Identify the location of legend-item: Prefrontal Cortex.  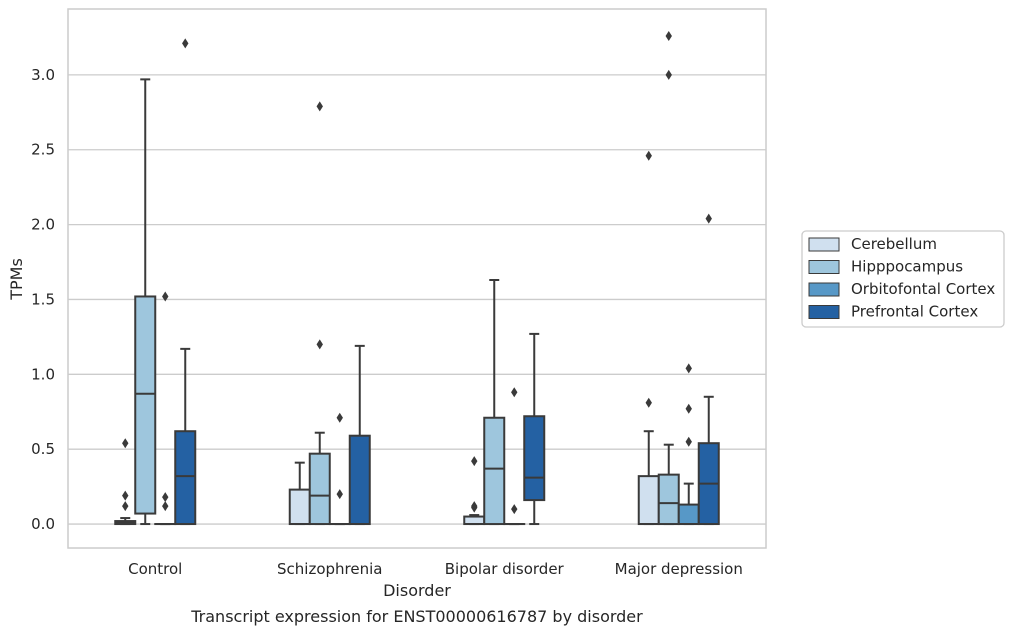
(893, 312).